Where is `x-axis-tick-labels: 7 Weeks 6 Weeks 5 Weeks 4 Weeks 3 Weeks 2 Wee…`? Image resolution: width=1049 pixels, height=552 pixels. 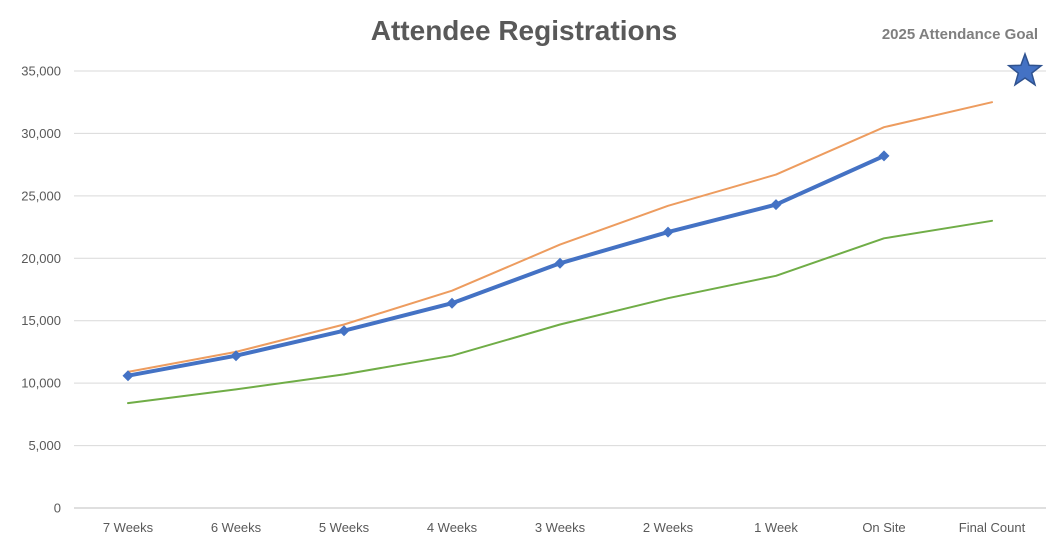 x-axis-tick-labels: 7 Weeks 6 Weeks 5 Weeks 4 Weeks 3 Weeks 2 Wee… is located at coordinates (564, 527).